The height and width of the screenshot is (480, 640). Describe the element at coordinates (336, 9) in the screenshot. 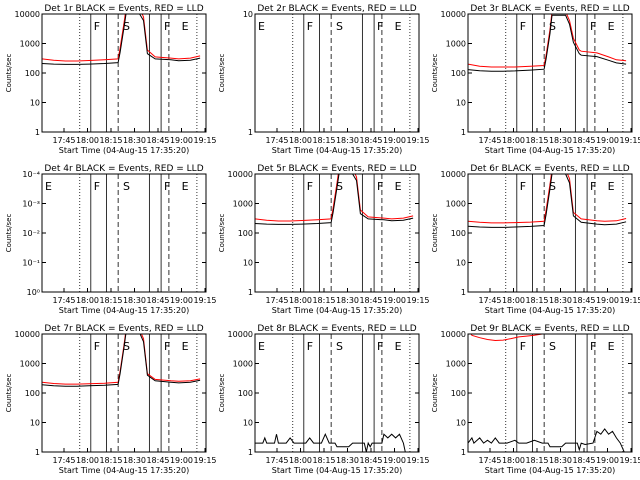

I see `panel-title: Det 2r BLACK = Events, RED = LLD` at that location.